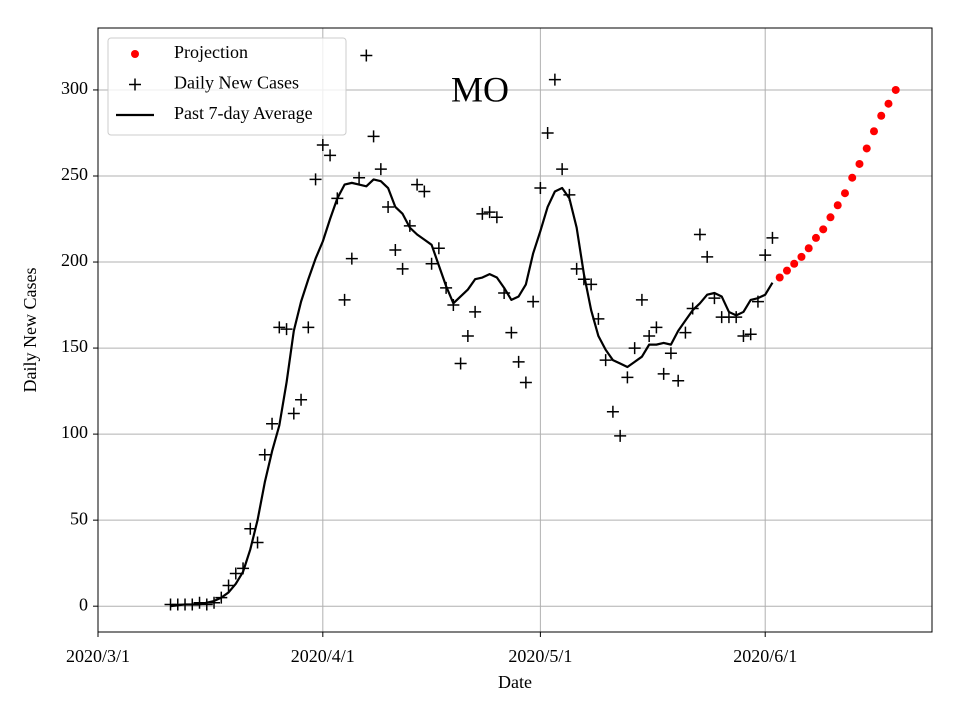 The height and width of the screenshot is (720, 960). I want to click on legend-label: Projection, so click(211, 52).